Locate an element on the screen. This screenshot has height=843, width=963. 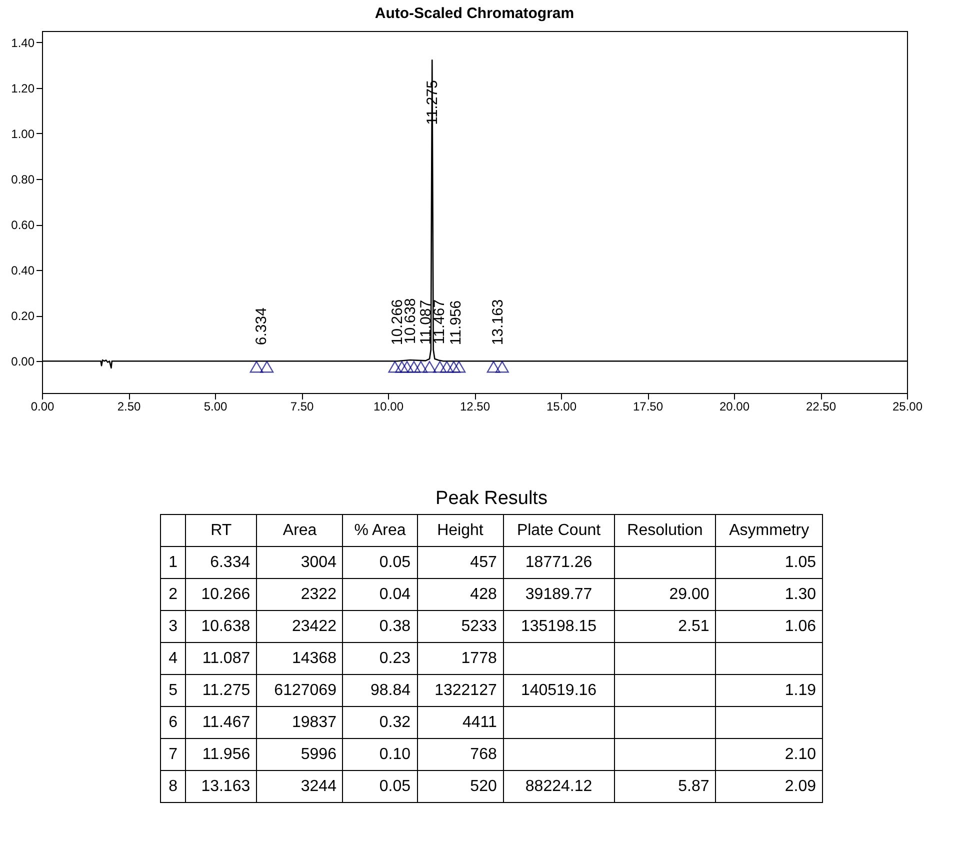
text: 0.23 is located at coordinates (380, 658).